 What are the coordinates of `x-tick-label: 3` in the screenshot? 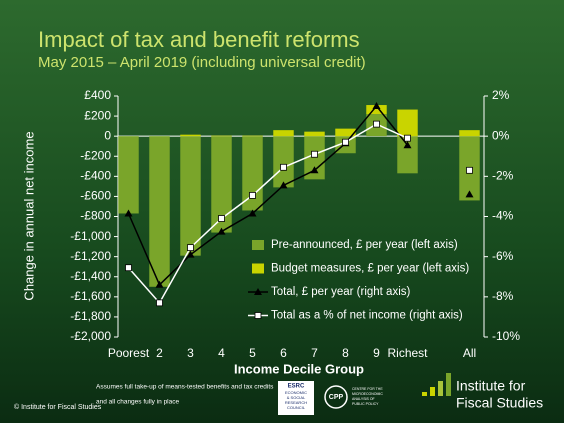 It's located at (190, 353).